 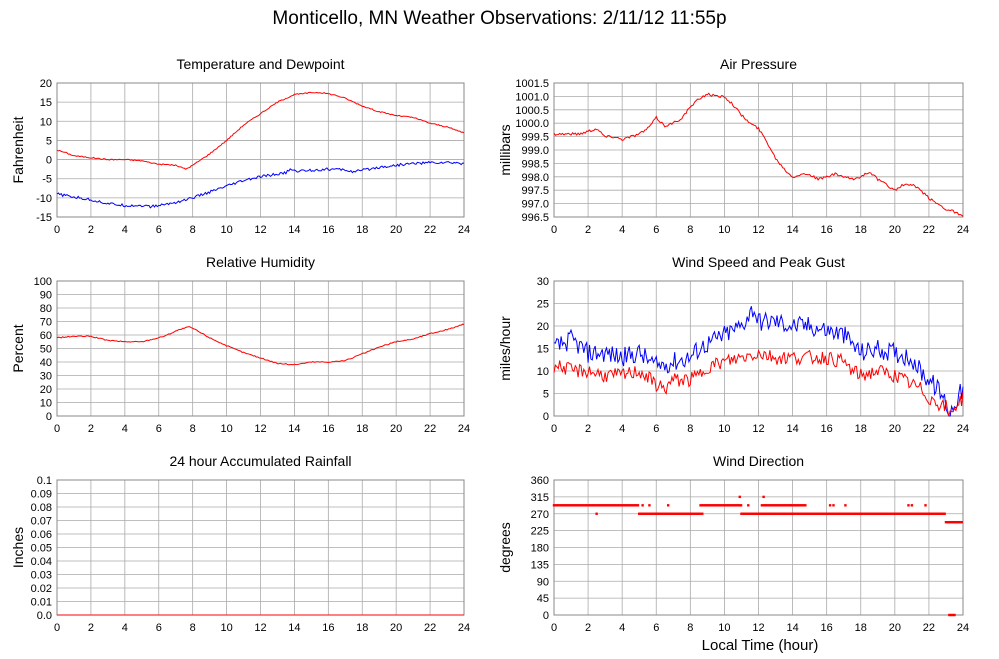 What do you see at coordinates (532, 111) in the screenshot?
I see `y-tick-label: 1000.5` at bounding box center [532, 111].